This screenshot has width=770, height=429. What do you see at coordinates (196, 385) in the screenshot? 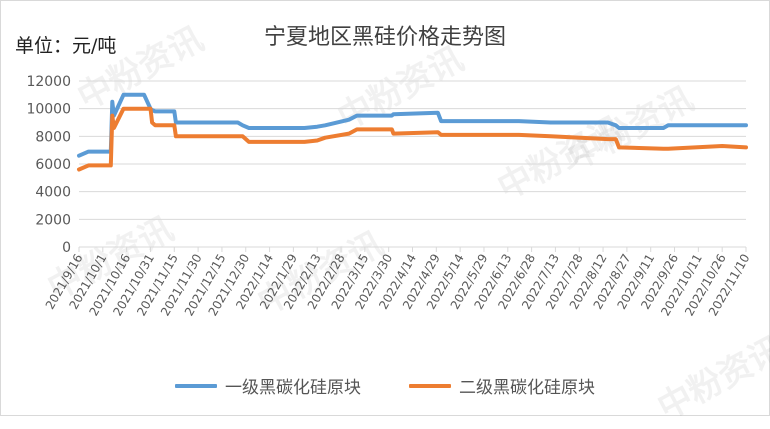
I see `legend-swatch-series1` at bounding box center [196, 385].